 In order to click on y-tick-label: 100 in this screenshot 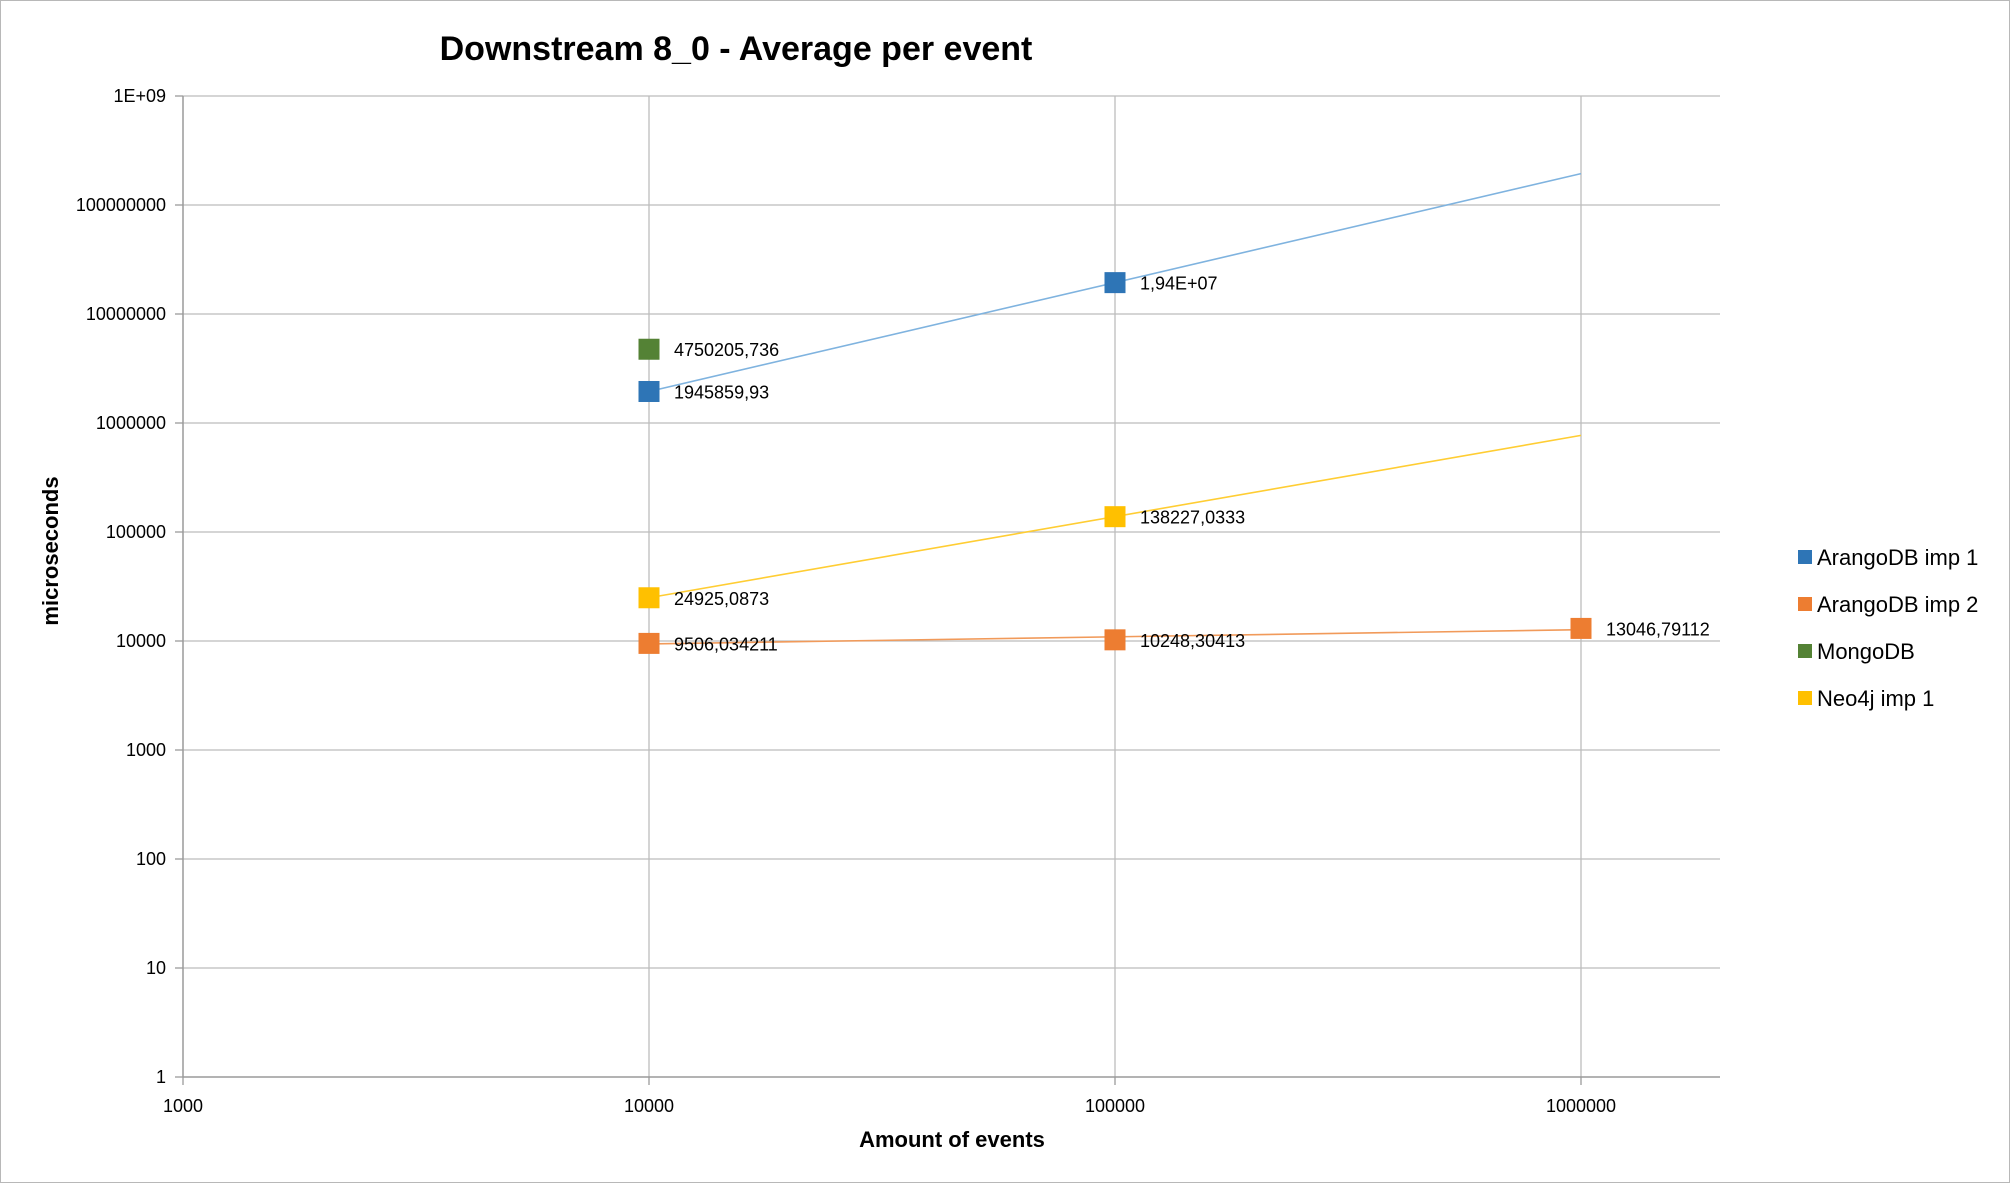, I will do `click(151, 859)`.